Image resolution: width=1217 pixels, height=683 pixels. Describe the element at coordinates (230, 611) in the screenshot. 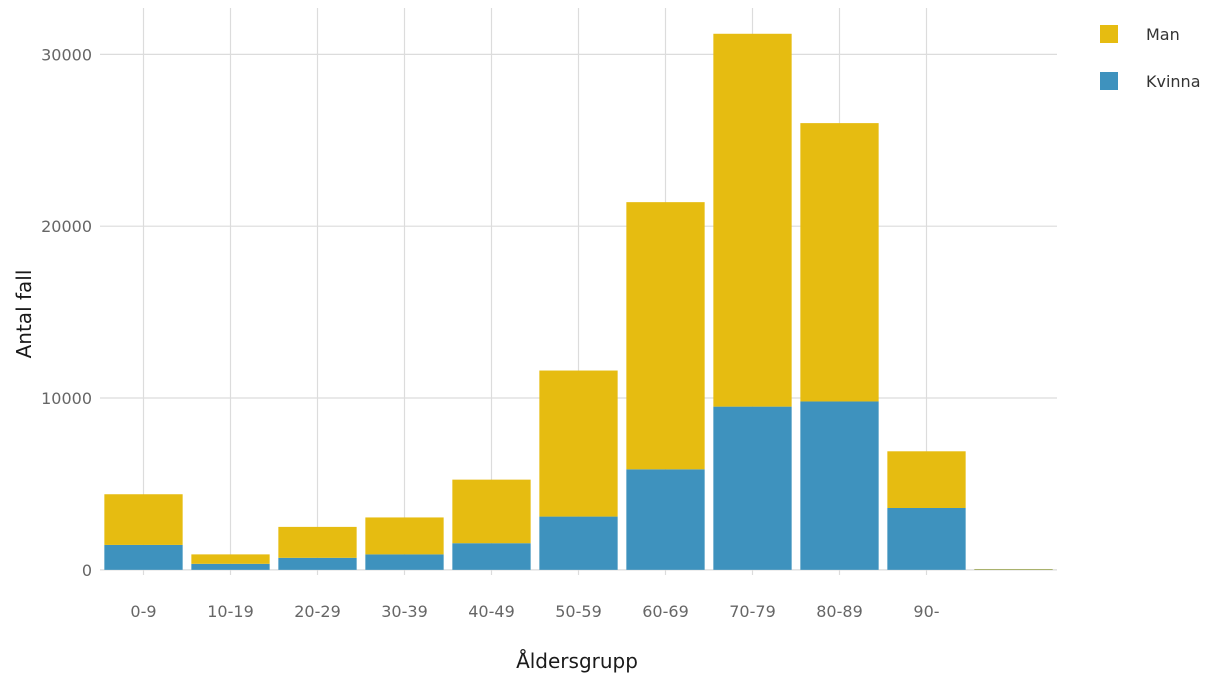

I see `x-tick-label: 10-19` at that location.